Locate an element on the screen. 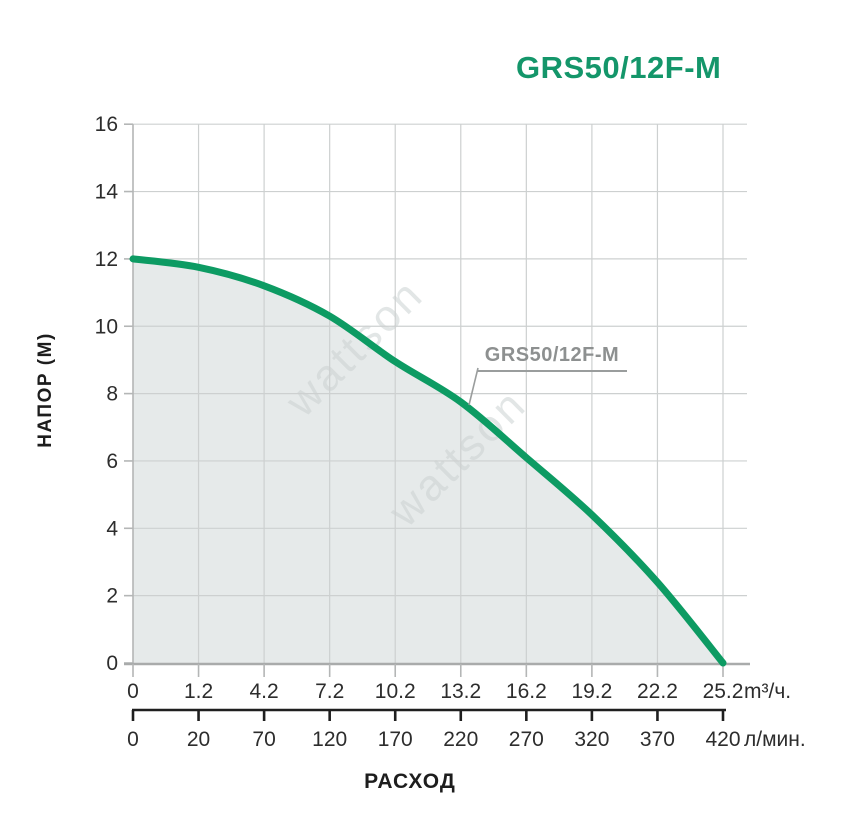  x-tick-label-lmin: 20 is located at coordinates (198, 739).